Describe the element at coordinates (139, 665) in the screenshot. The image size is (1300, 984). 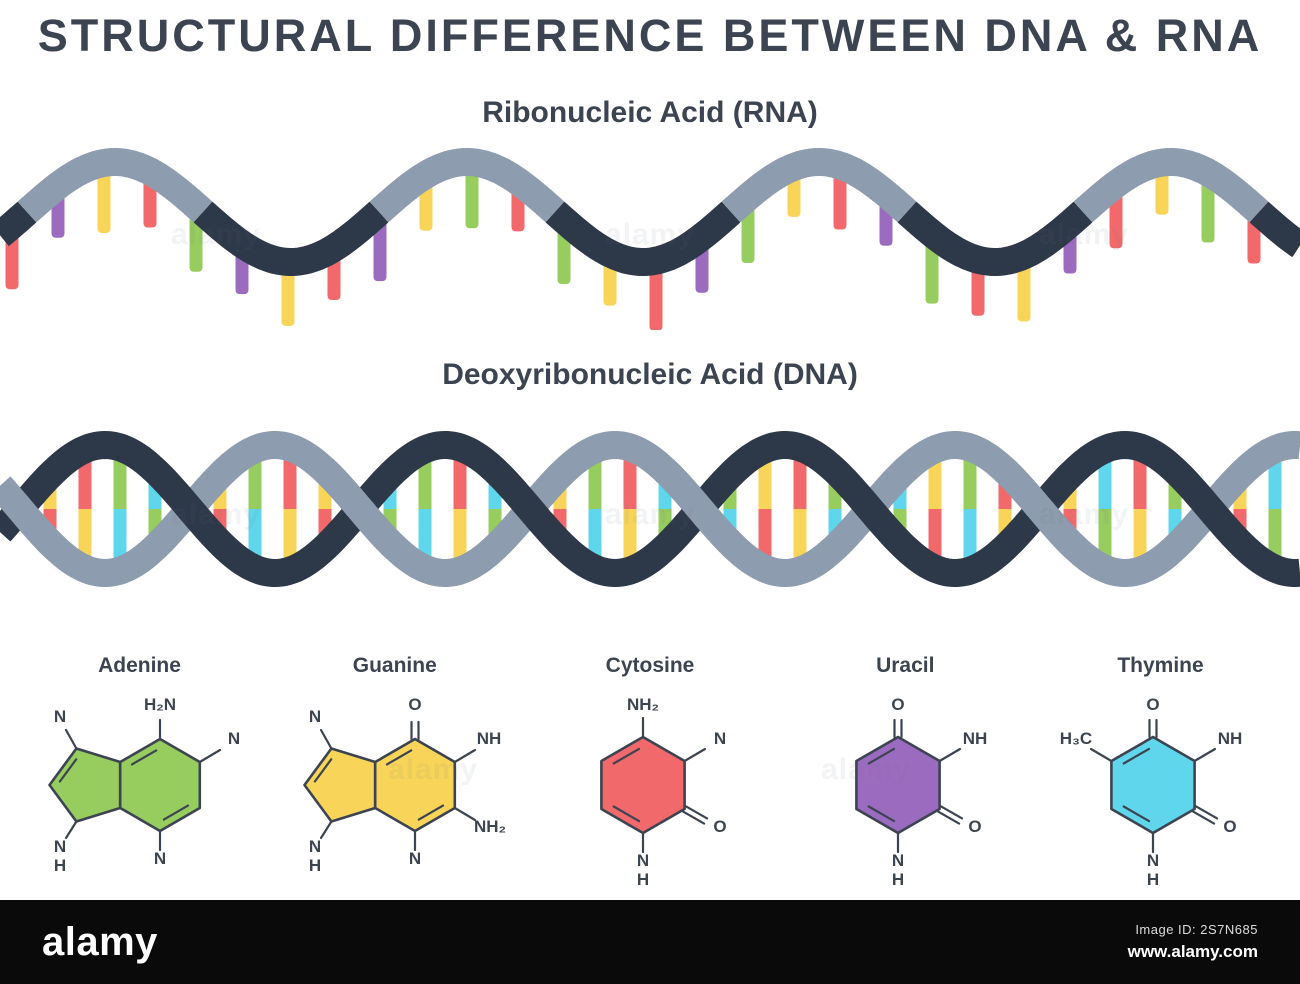
I see `molecule-name: Adenine` at that location.